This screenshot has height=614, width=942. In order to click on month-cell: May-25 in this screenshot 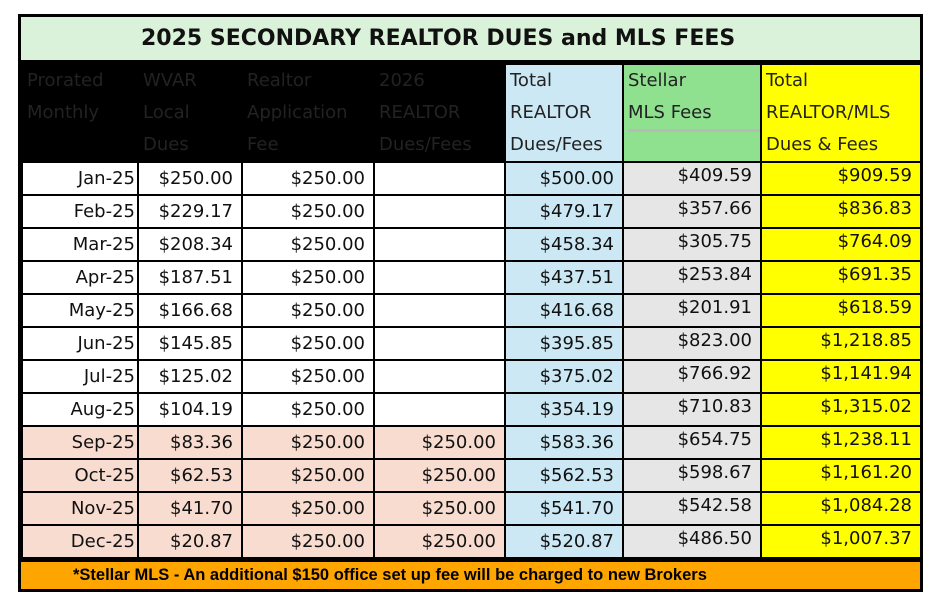, I will do `click(80, 310)`.